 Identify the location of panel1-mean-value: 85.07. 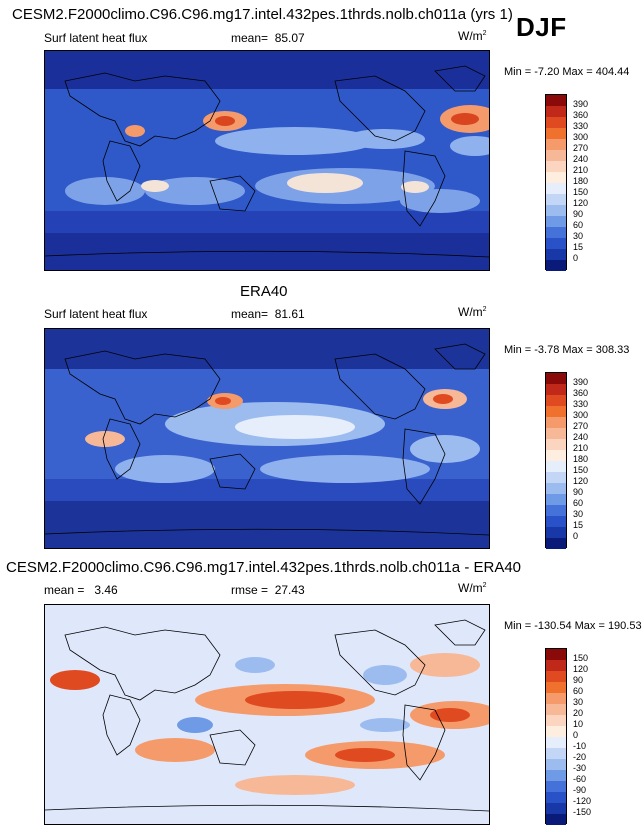
(289, 38).